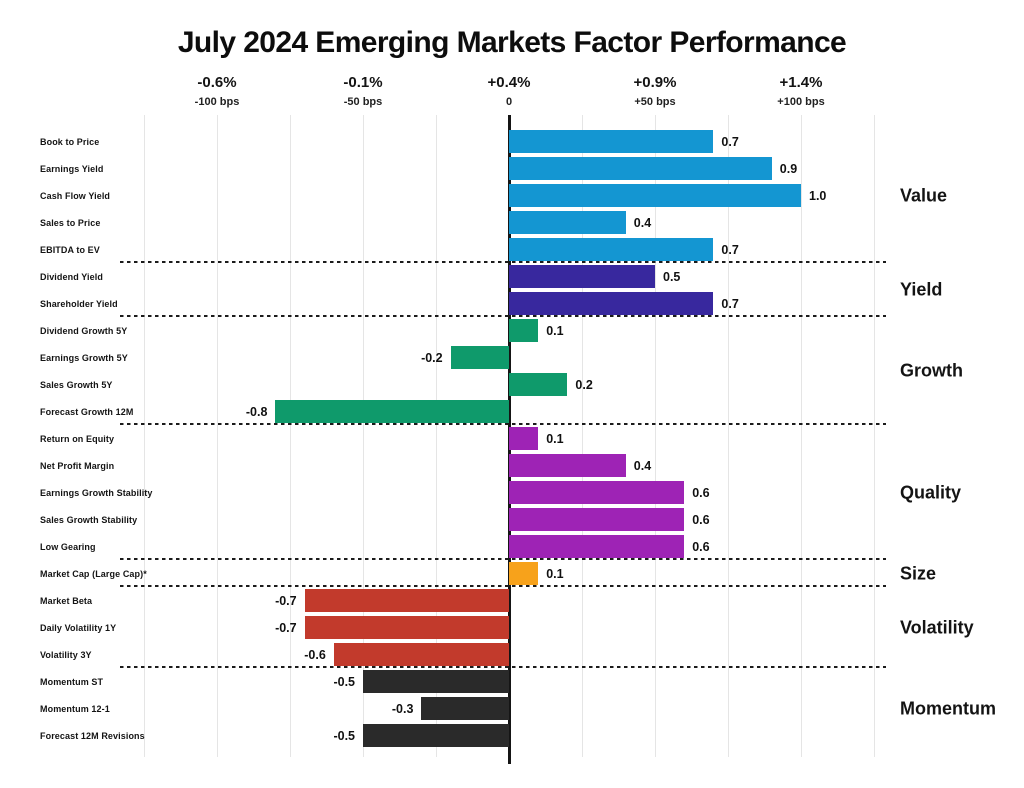  I want to click on row-label: Cash Flow Yield, so click(75, 195).